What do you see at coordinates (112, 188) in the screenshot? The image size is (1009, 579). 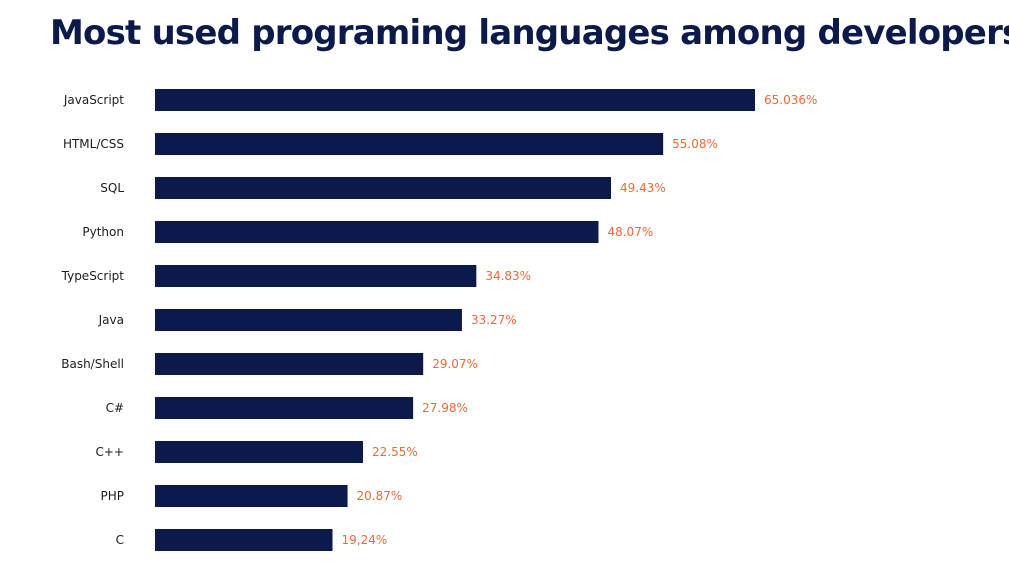 I see `category-label: SQL` at bounding box center [112, 188].